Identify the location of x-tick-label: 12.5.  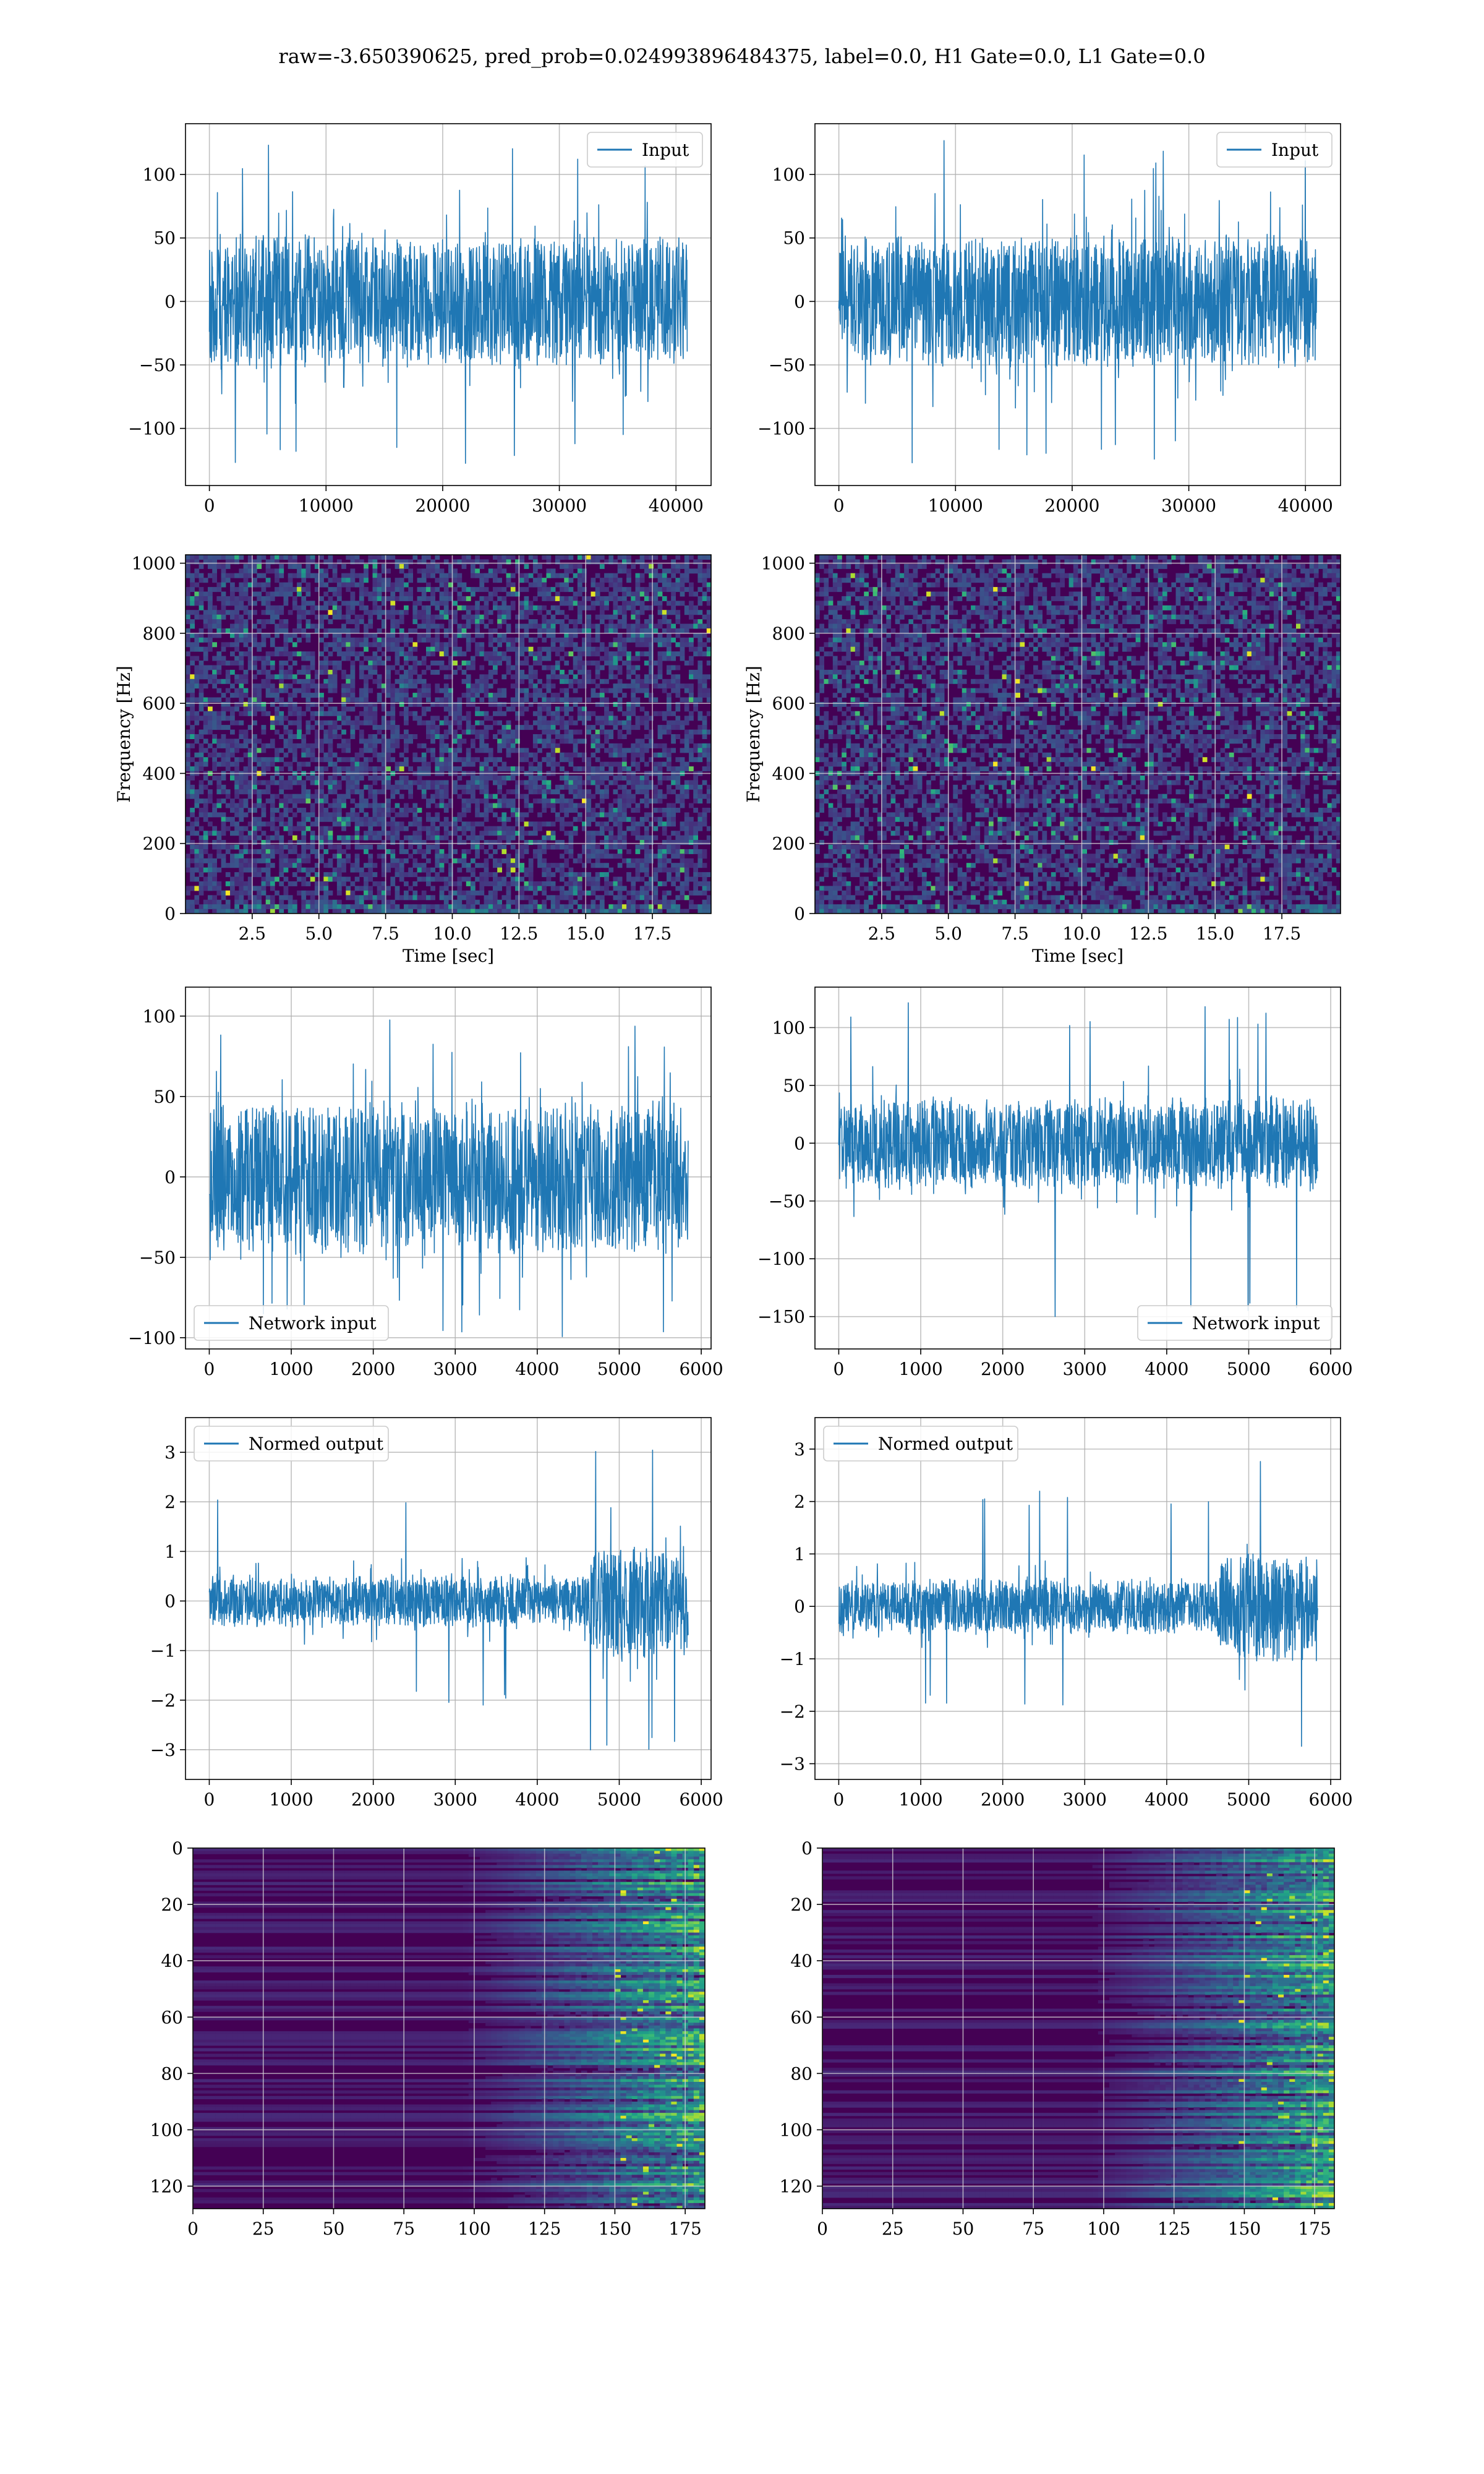
(1148, 933).